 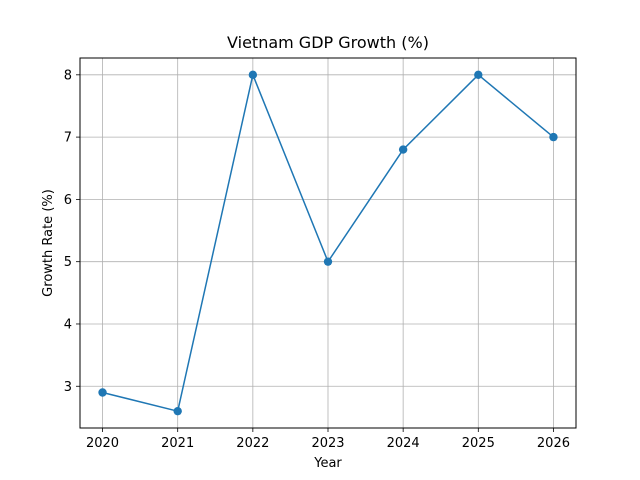 I want to click on y-tick-label-1: 4, so click(x=68, y=324).